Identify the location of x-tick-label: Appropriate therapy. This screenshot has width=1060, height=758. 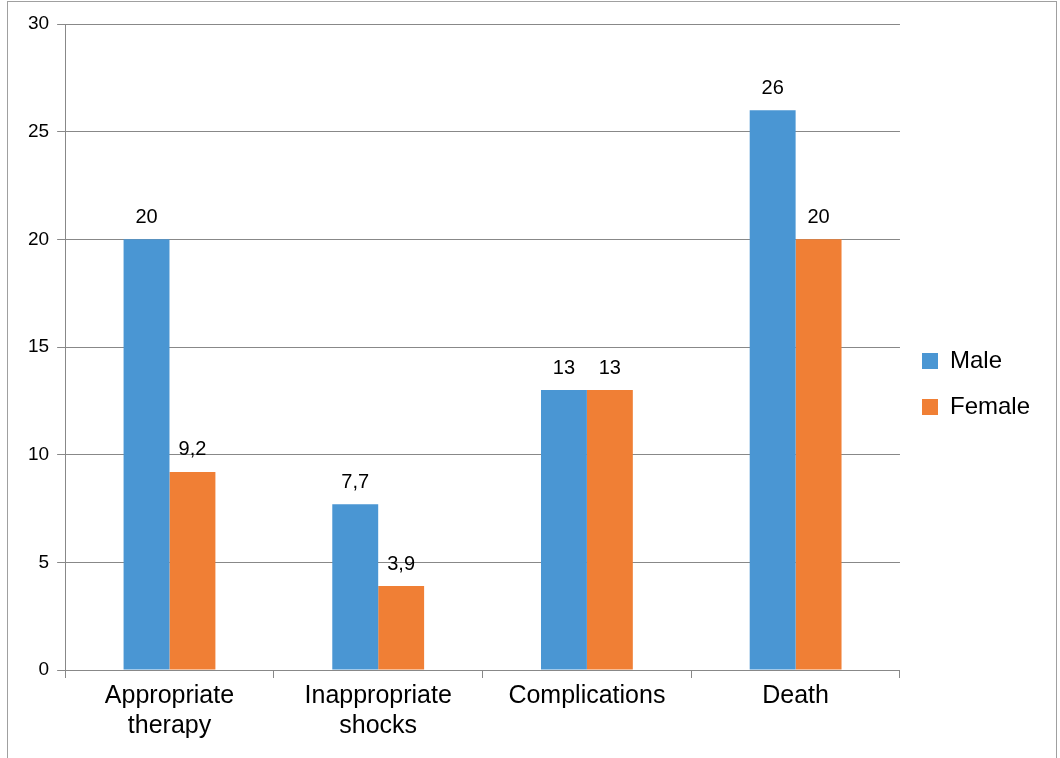
(169, 708).